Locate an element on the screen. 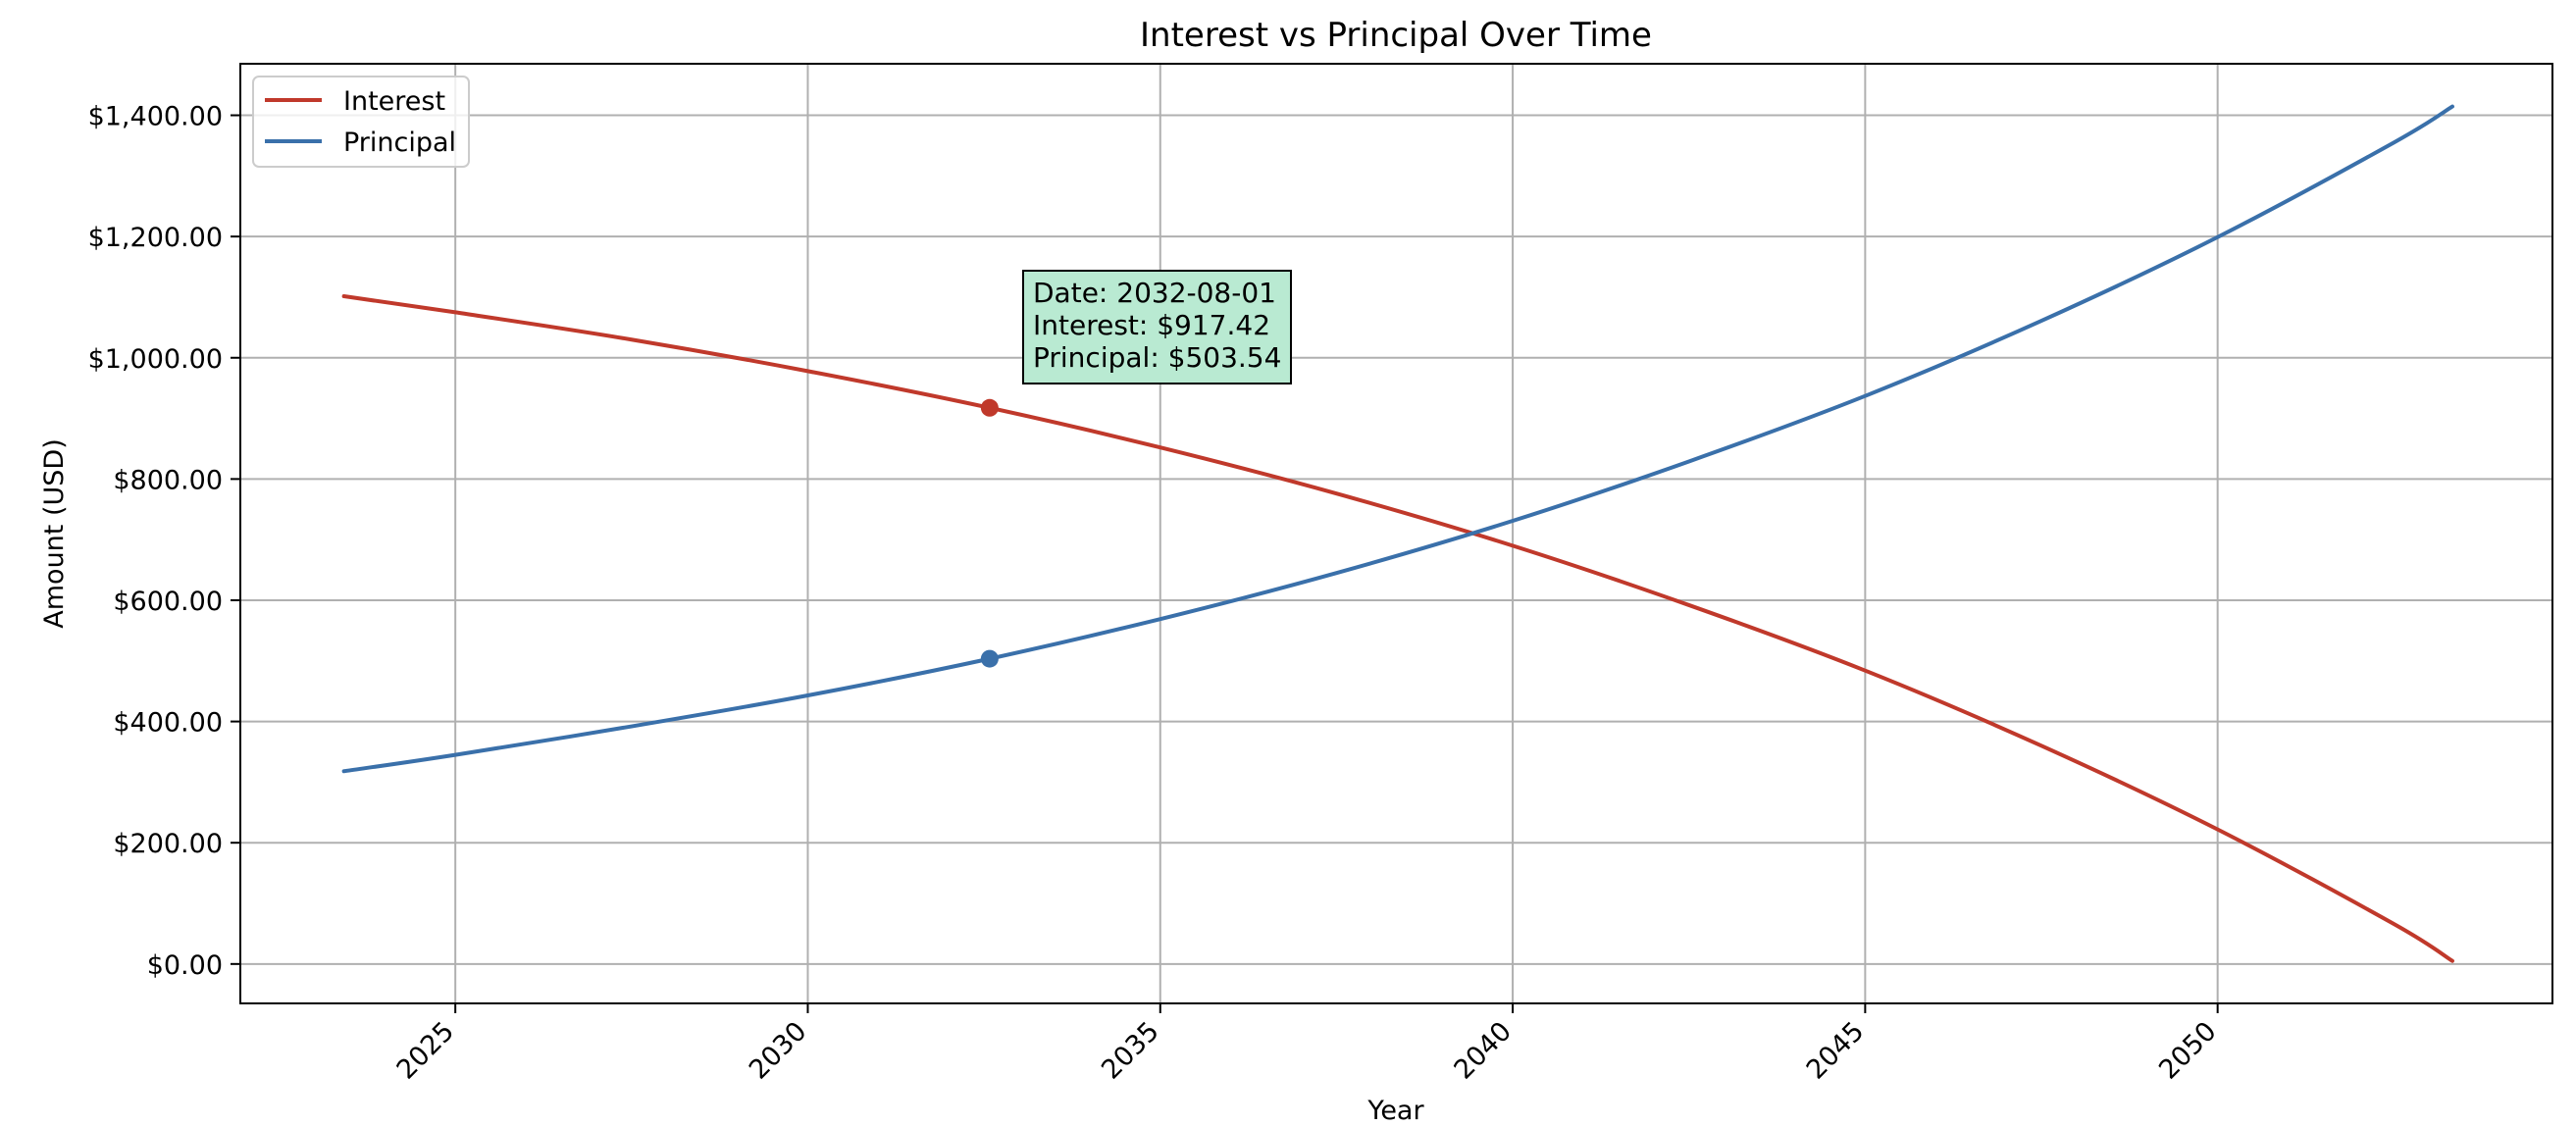  y-tick-label: $600.00 is located at coordinates (168, 602).